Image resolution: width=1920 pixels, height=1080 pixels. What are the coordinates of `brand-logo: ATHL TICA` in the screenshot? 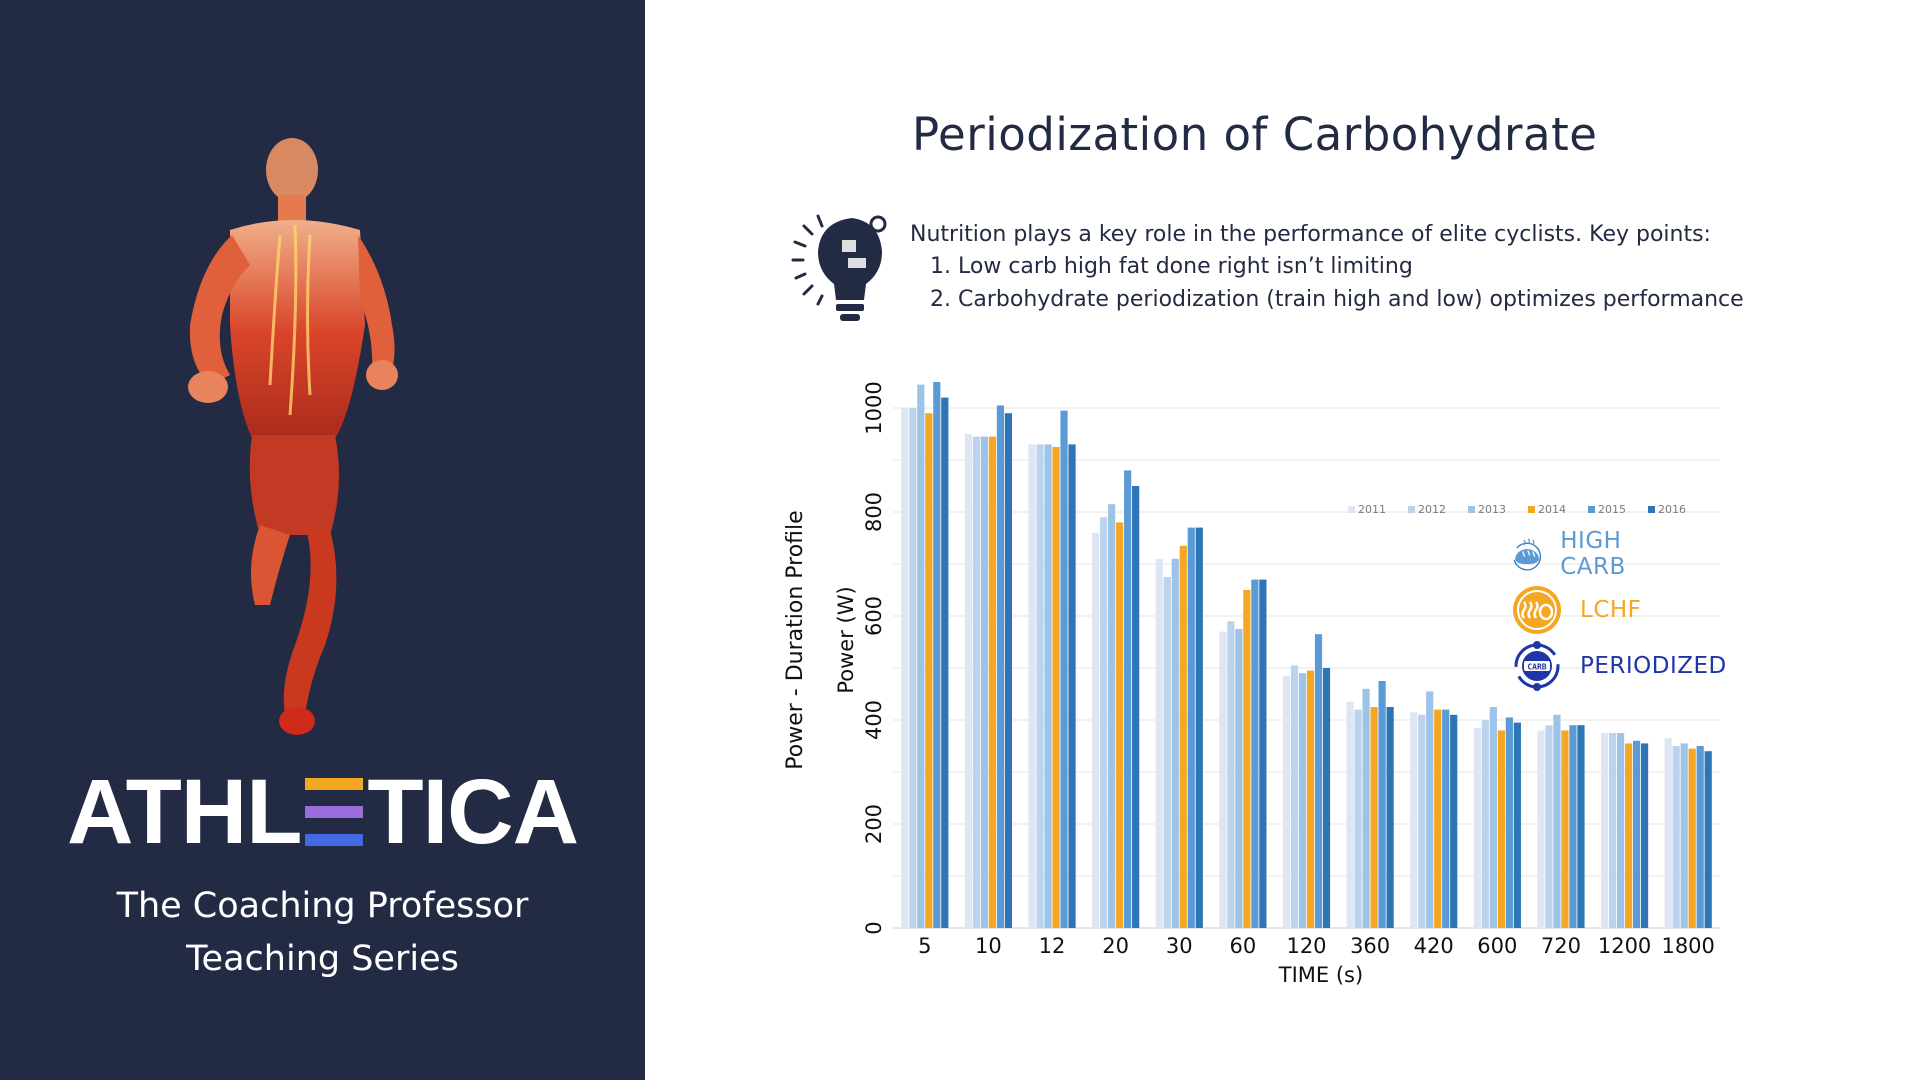 It's located at (322, 812).